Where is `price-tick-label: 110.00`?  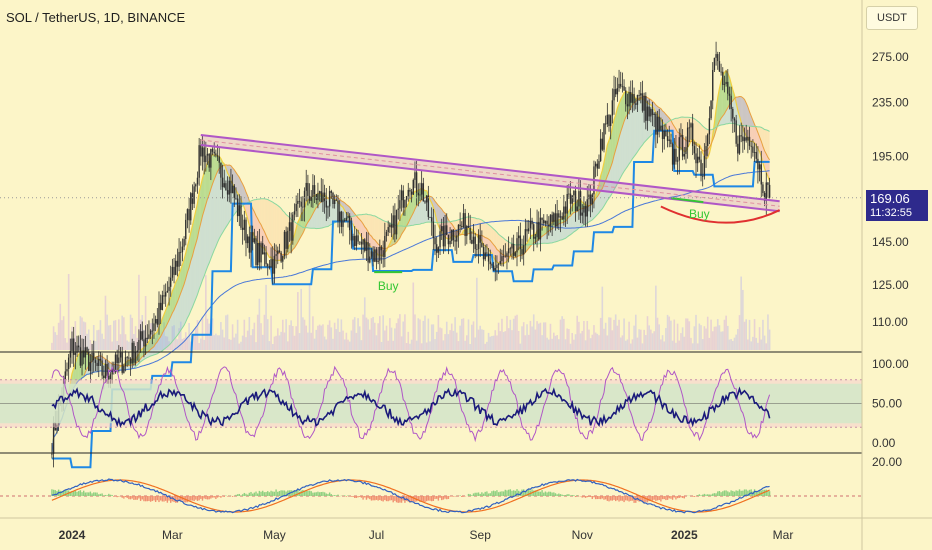
price-tick-label: 110.00 is located at coordinates (890, 322).